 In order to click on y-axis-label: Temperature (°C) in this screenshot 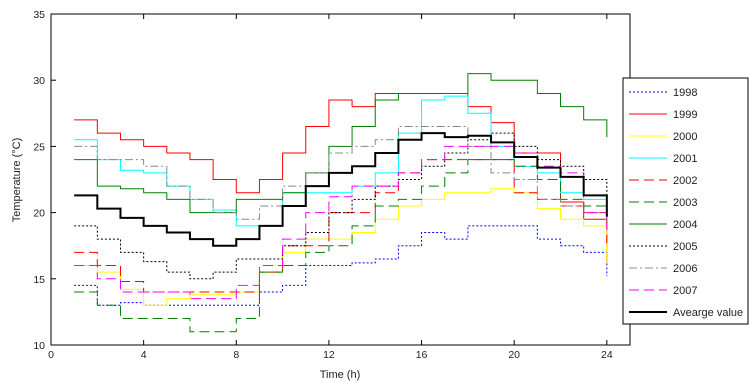, I will do `click(17, 180)`.